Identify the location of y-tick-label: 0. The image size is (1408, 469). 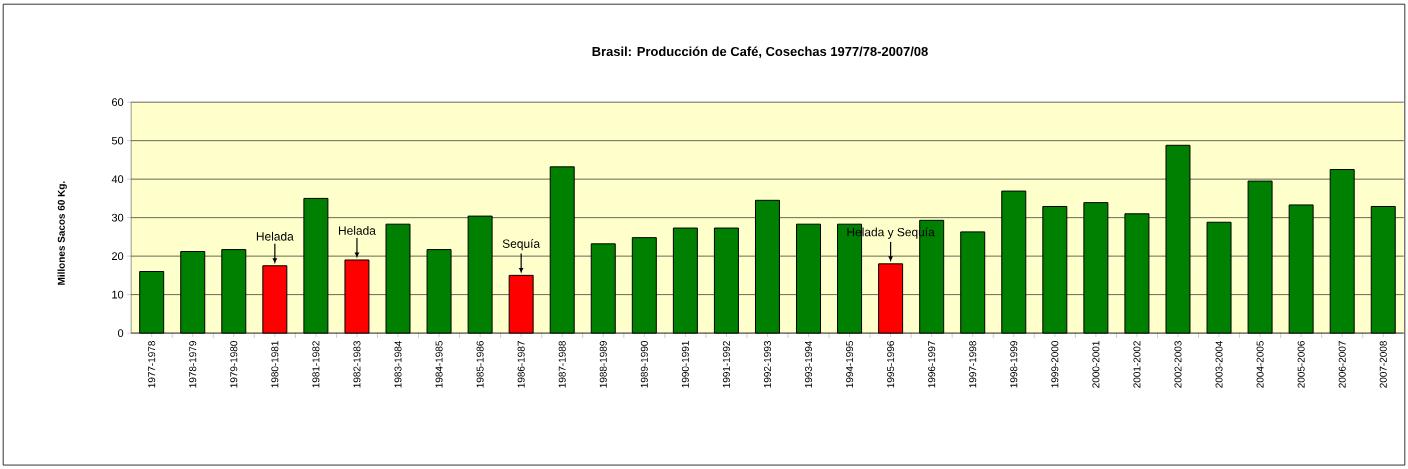
(120, 333).